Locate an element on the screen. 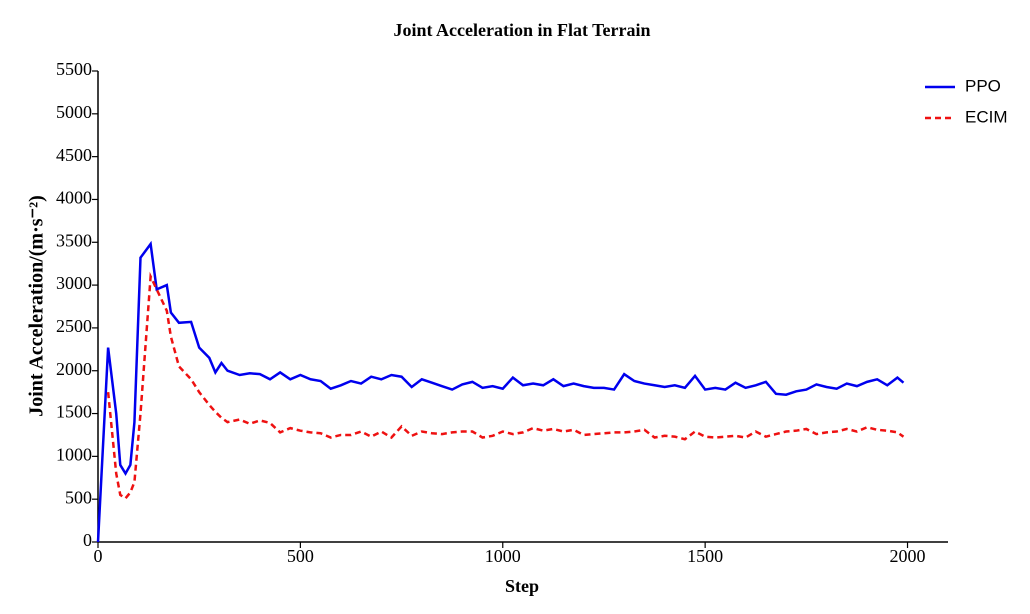 This screenshot has width=1030, height=614. x-tick-label: 1000 is located at coordinates (503, 556).